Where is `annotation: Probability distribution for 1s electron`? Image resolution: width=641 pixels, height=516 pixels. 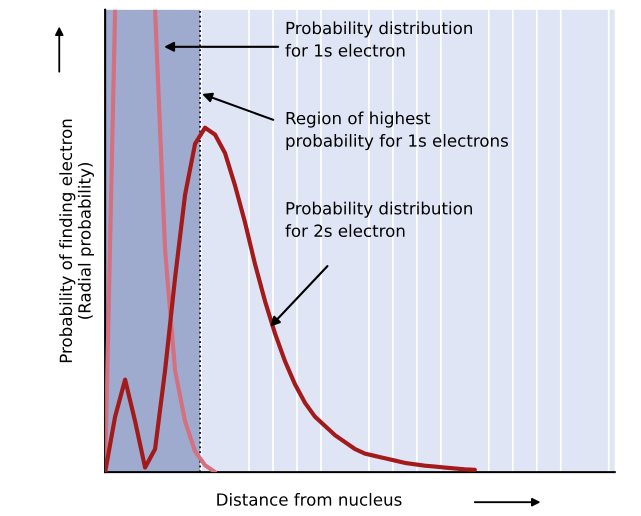
annotation: Probability distribution for 1s electron is located at coordinates (378, 39).